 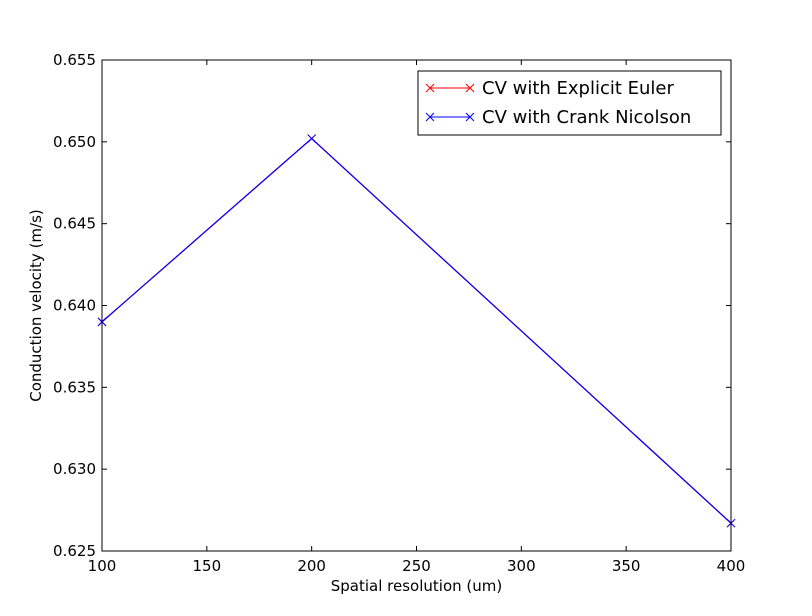 I want to click on x-tick-label: 150, so click(x=207, y=566).